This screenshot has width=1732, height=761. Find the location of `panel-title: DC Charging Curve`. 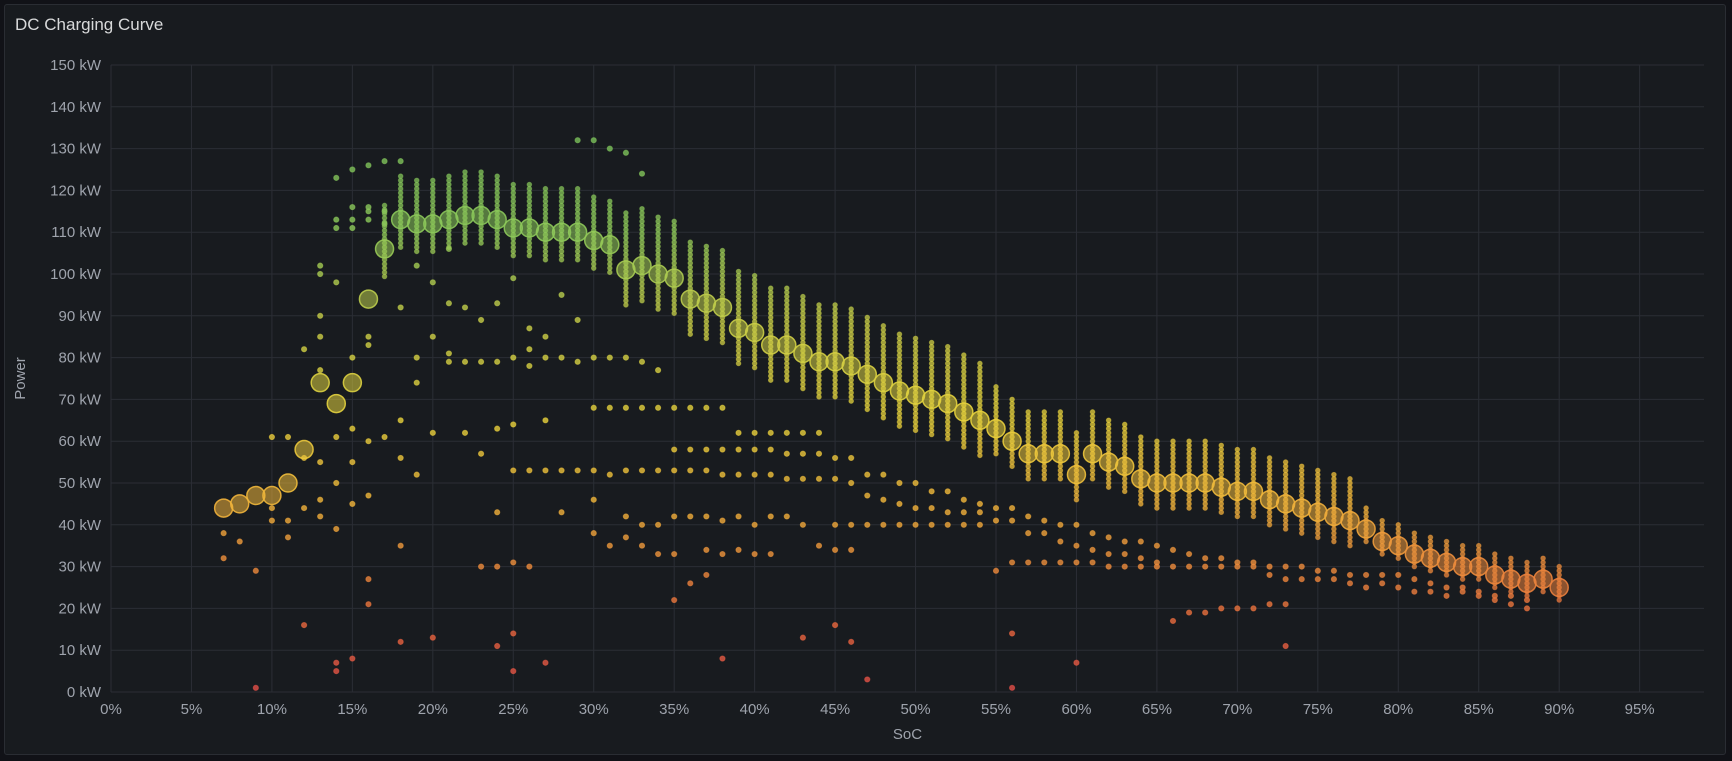

panel-title: DC Charging Curve is located at coordinates (89, 24).